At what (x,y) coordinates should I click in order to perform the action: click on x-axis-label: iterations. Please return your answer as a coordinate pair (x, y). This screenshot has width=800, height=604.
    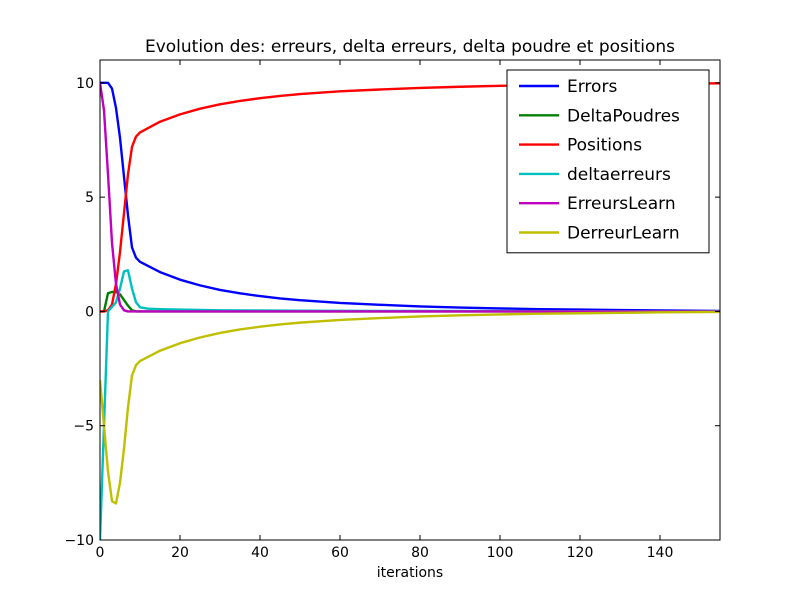
    Looking at the image, I should click on (410, 573).